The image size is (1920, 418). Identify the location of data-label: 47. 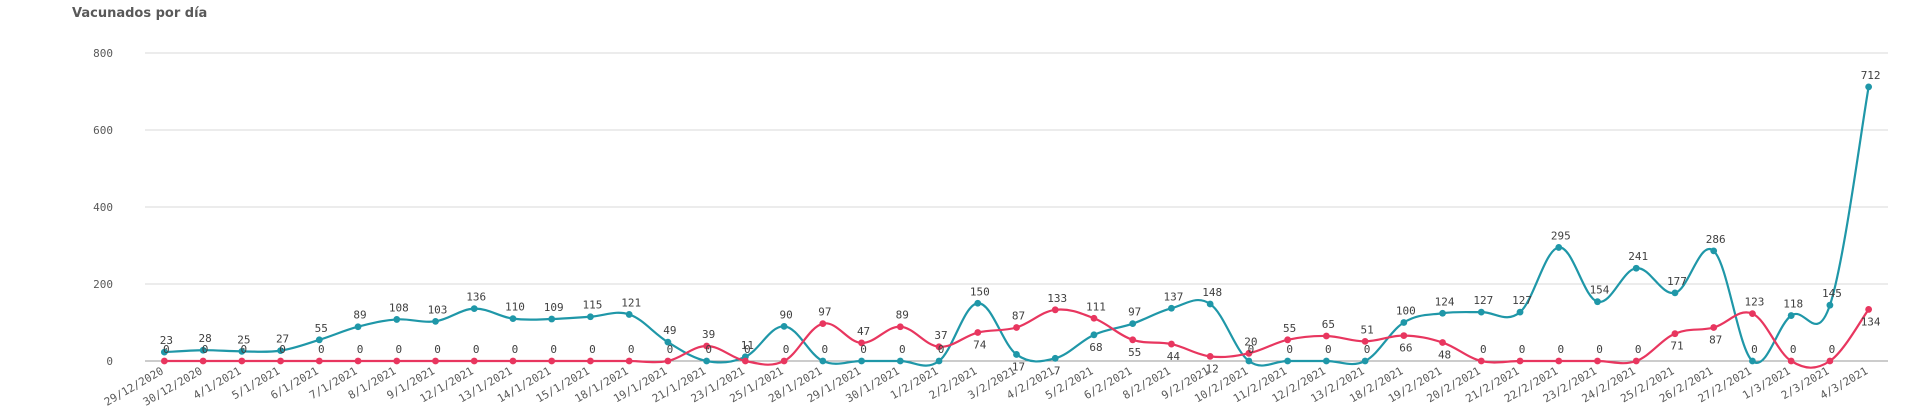
(863, 331).